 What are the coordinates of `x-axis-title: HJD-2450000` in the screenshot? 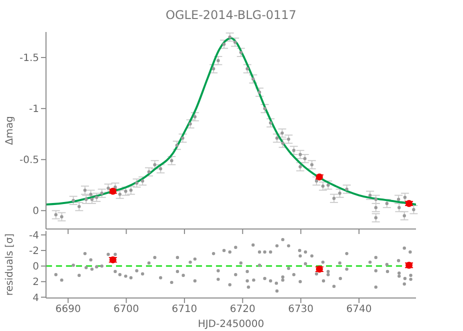 It's located at (231, 324).